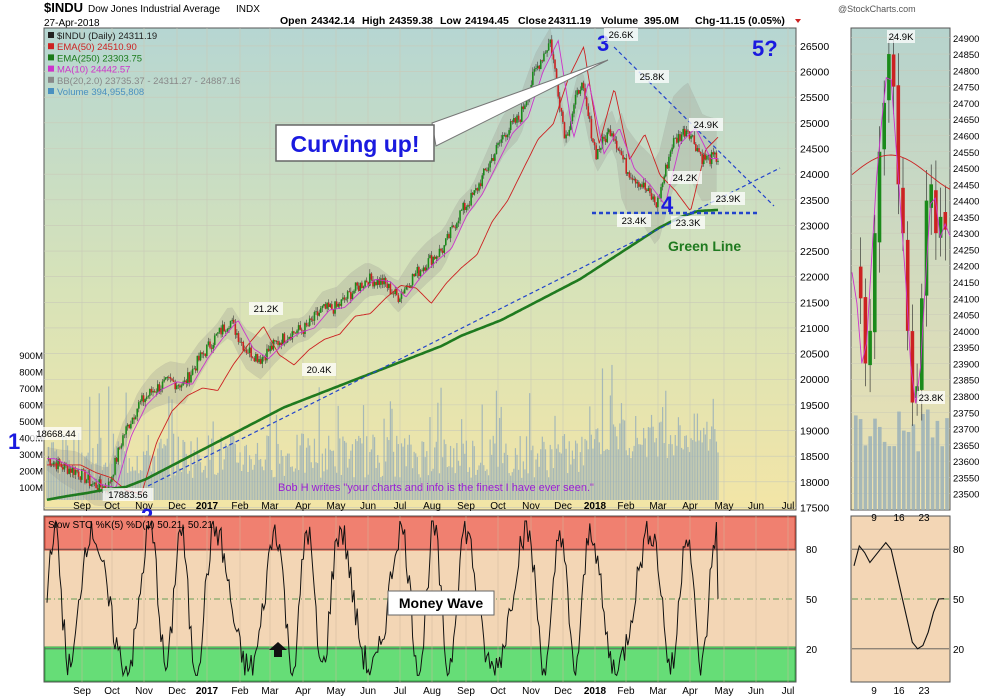  Describe the element at coordinates (893, 70) in the screenshot. I see `zoom-candle-body` at that location.